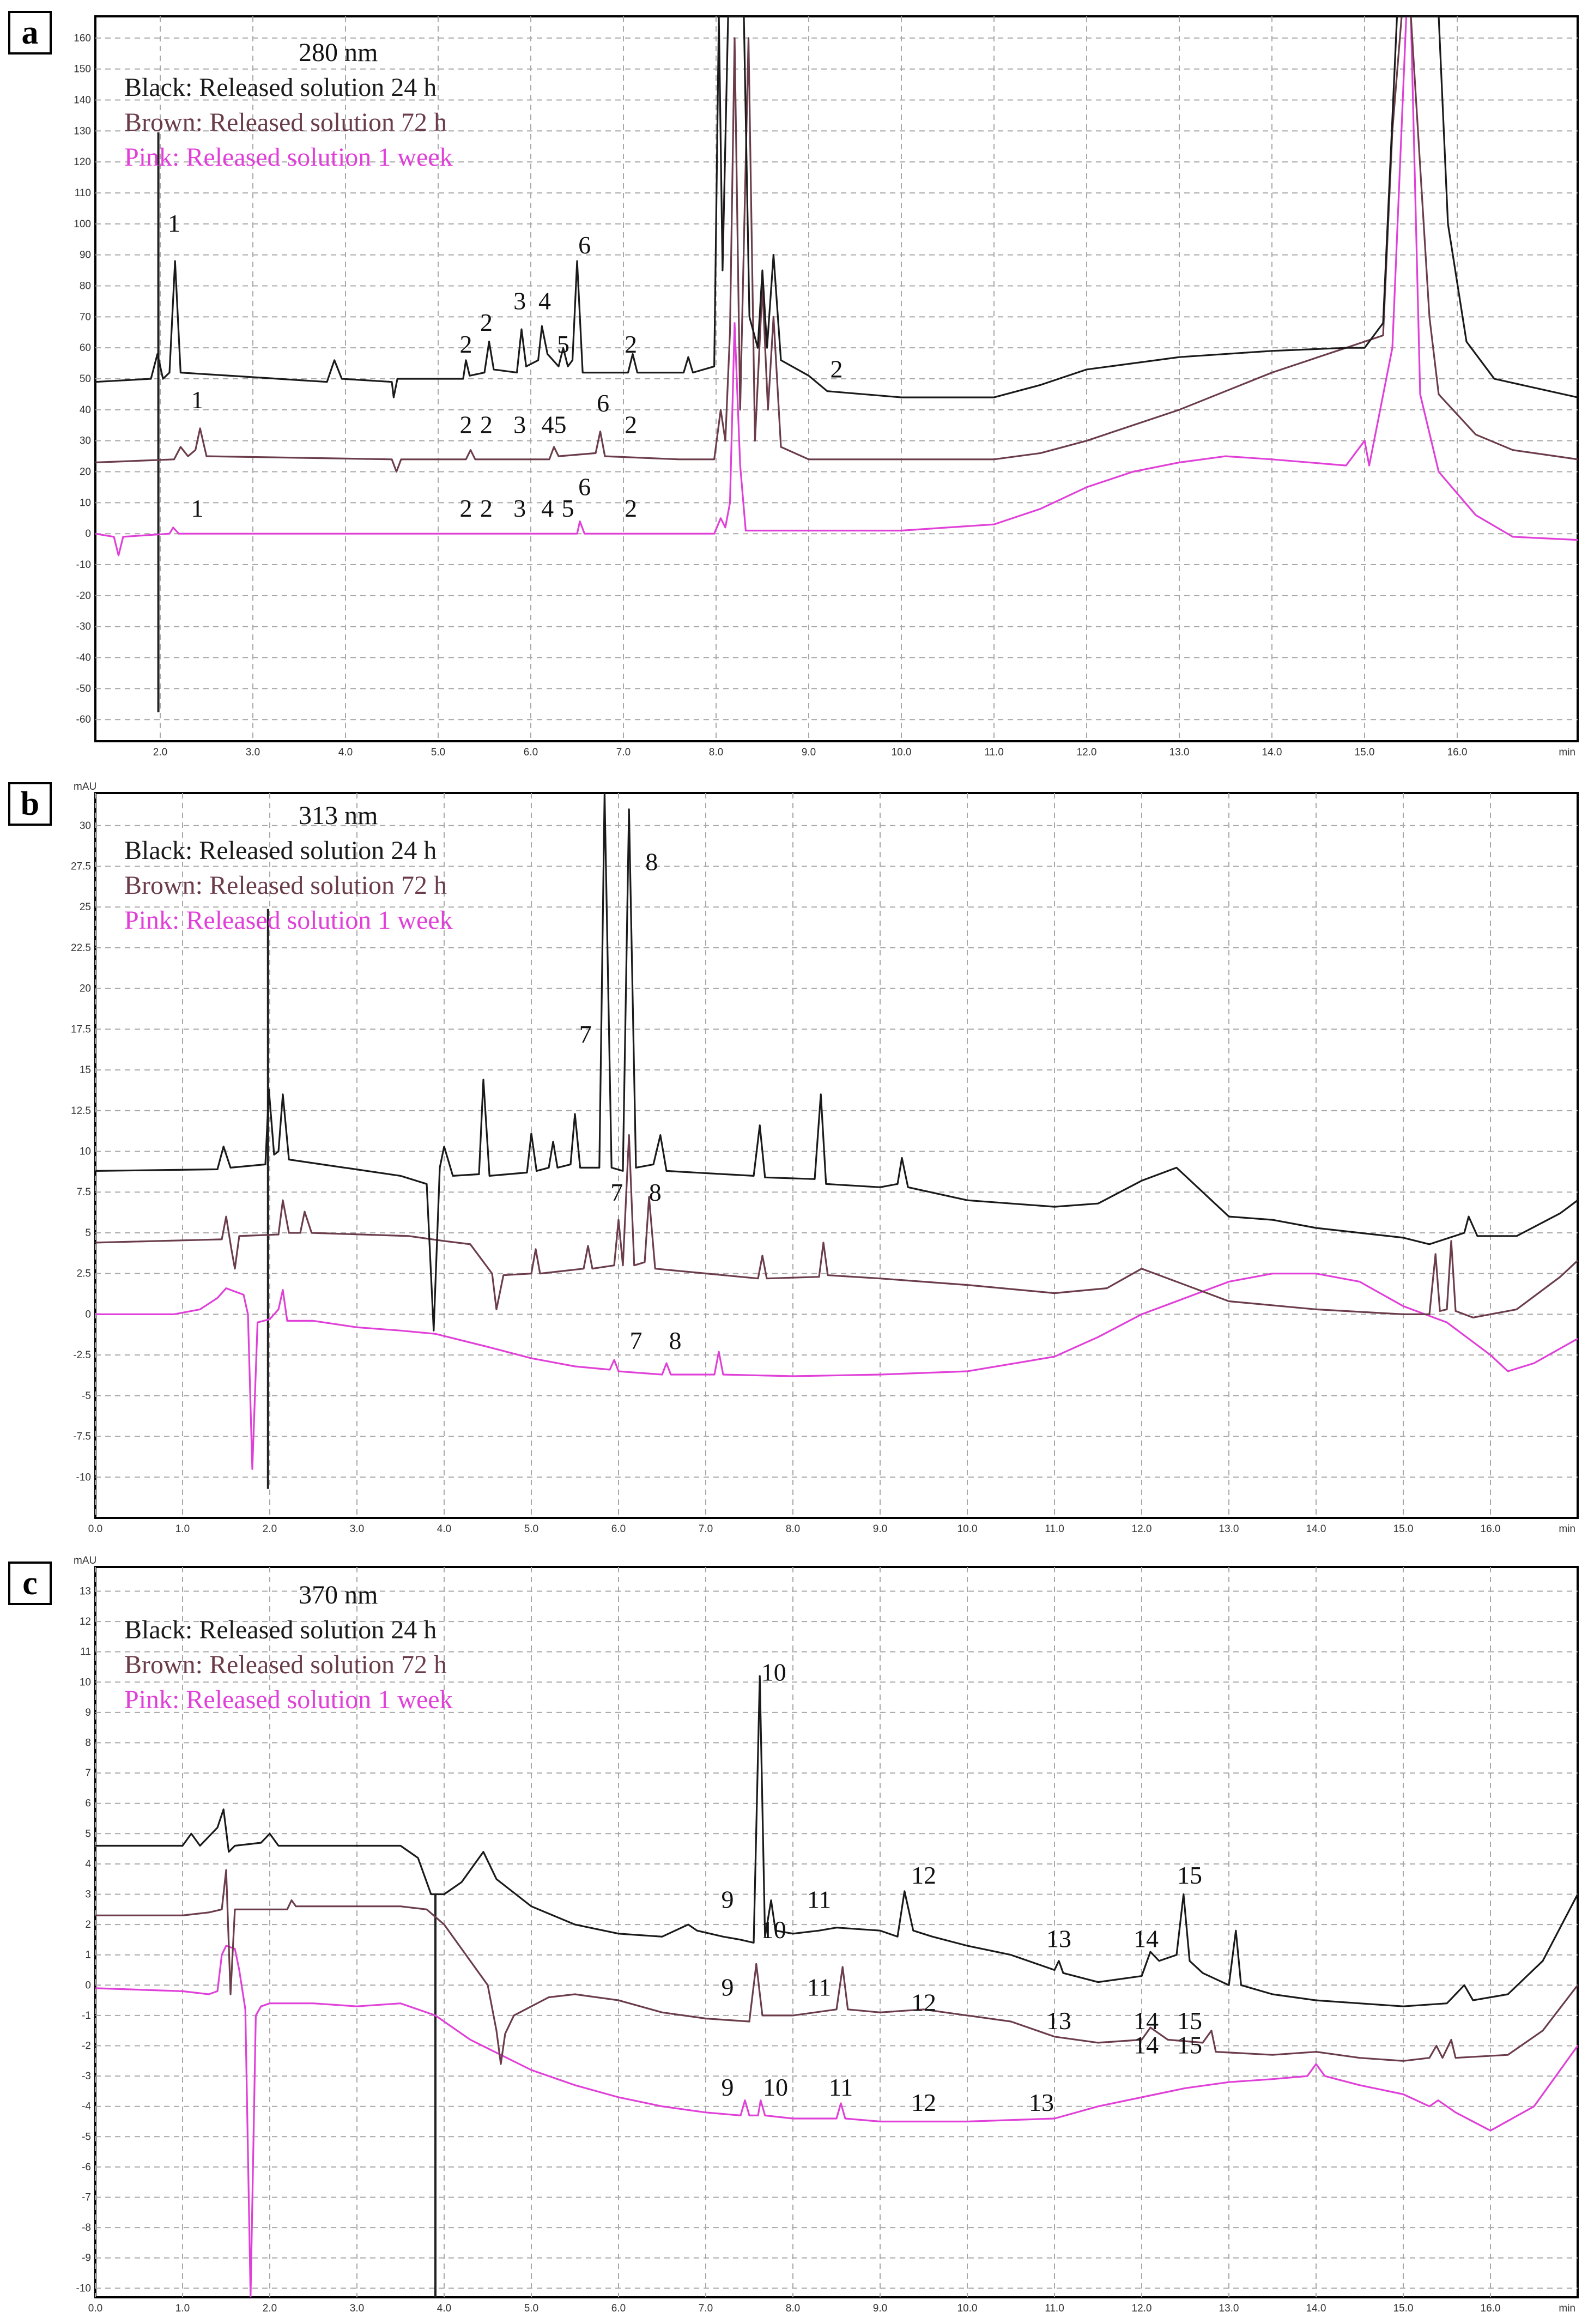  Describe the element at coordinates (288, 921) in the screenshot. I see `legend-b-entry-pink: Pink: Released solution 1 week` at that location.